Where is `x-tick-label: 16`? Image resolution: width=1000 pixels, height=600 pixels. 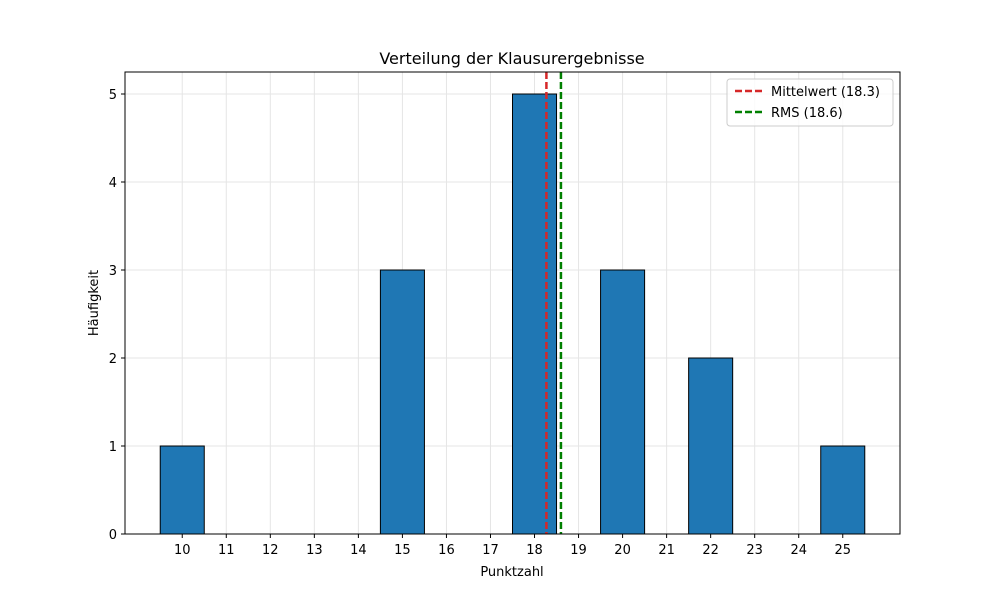 x-tick-label: 16 is located at coordinates (446, 550).